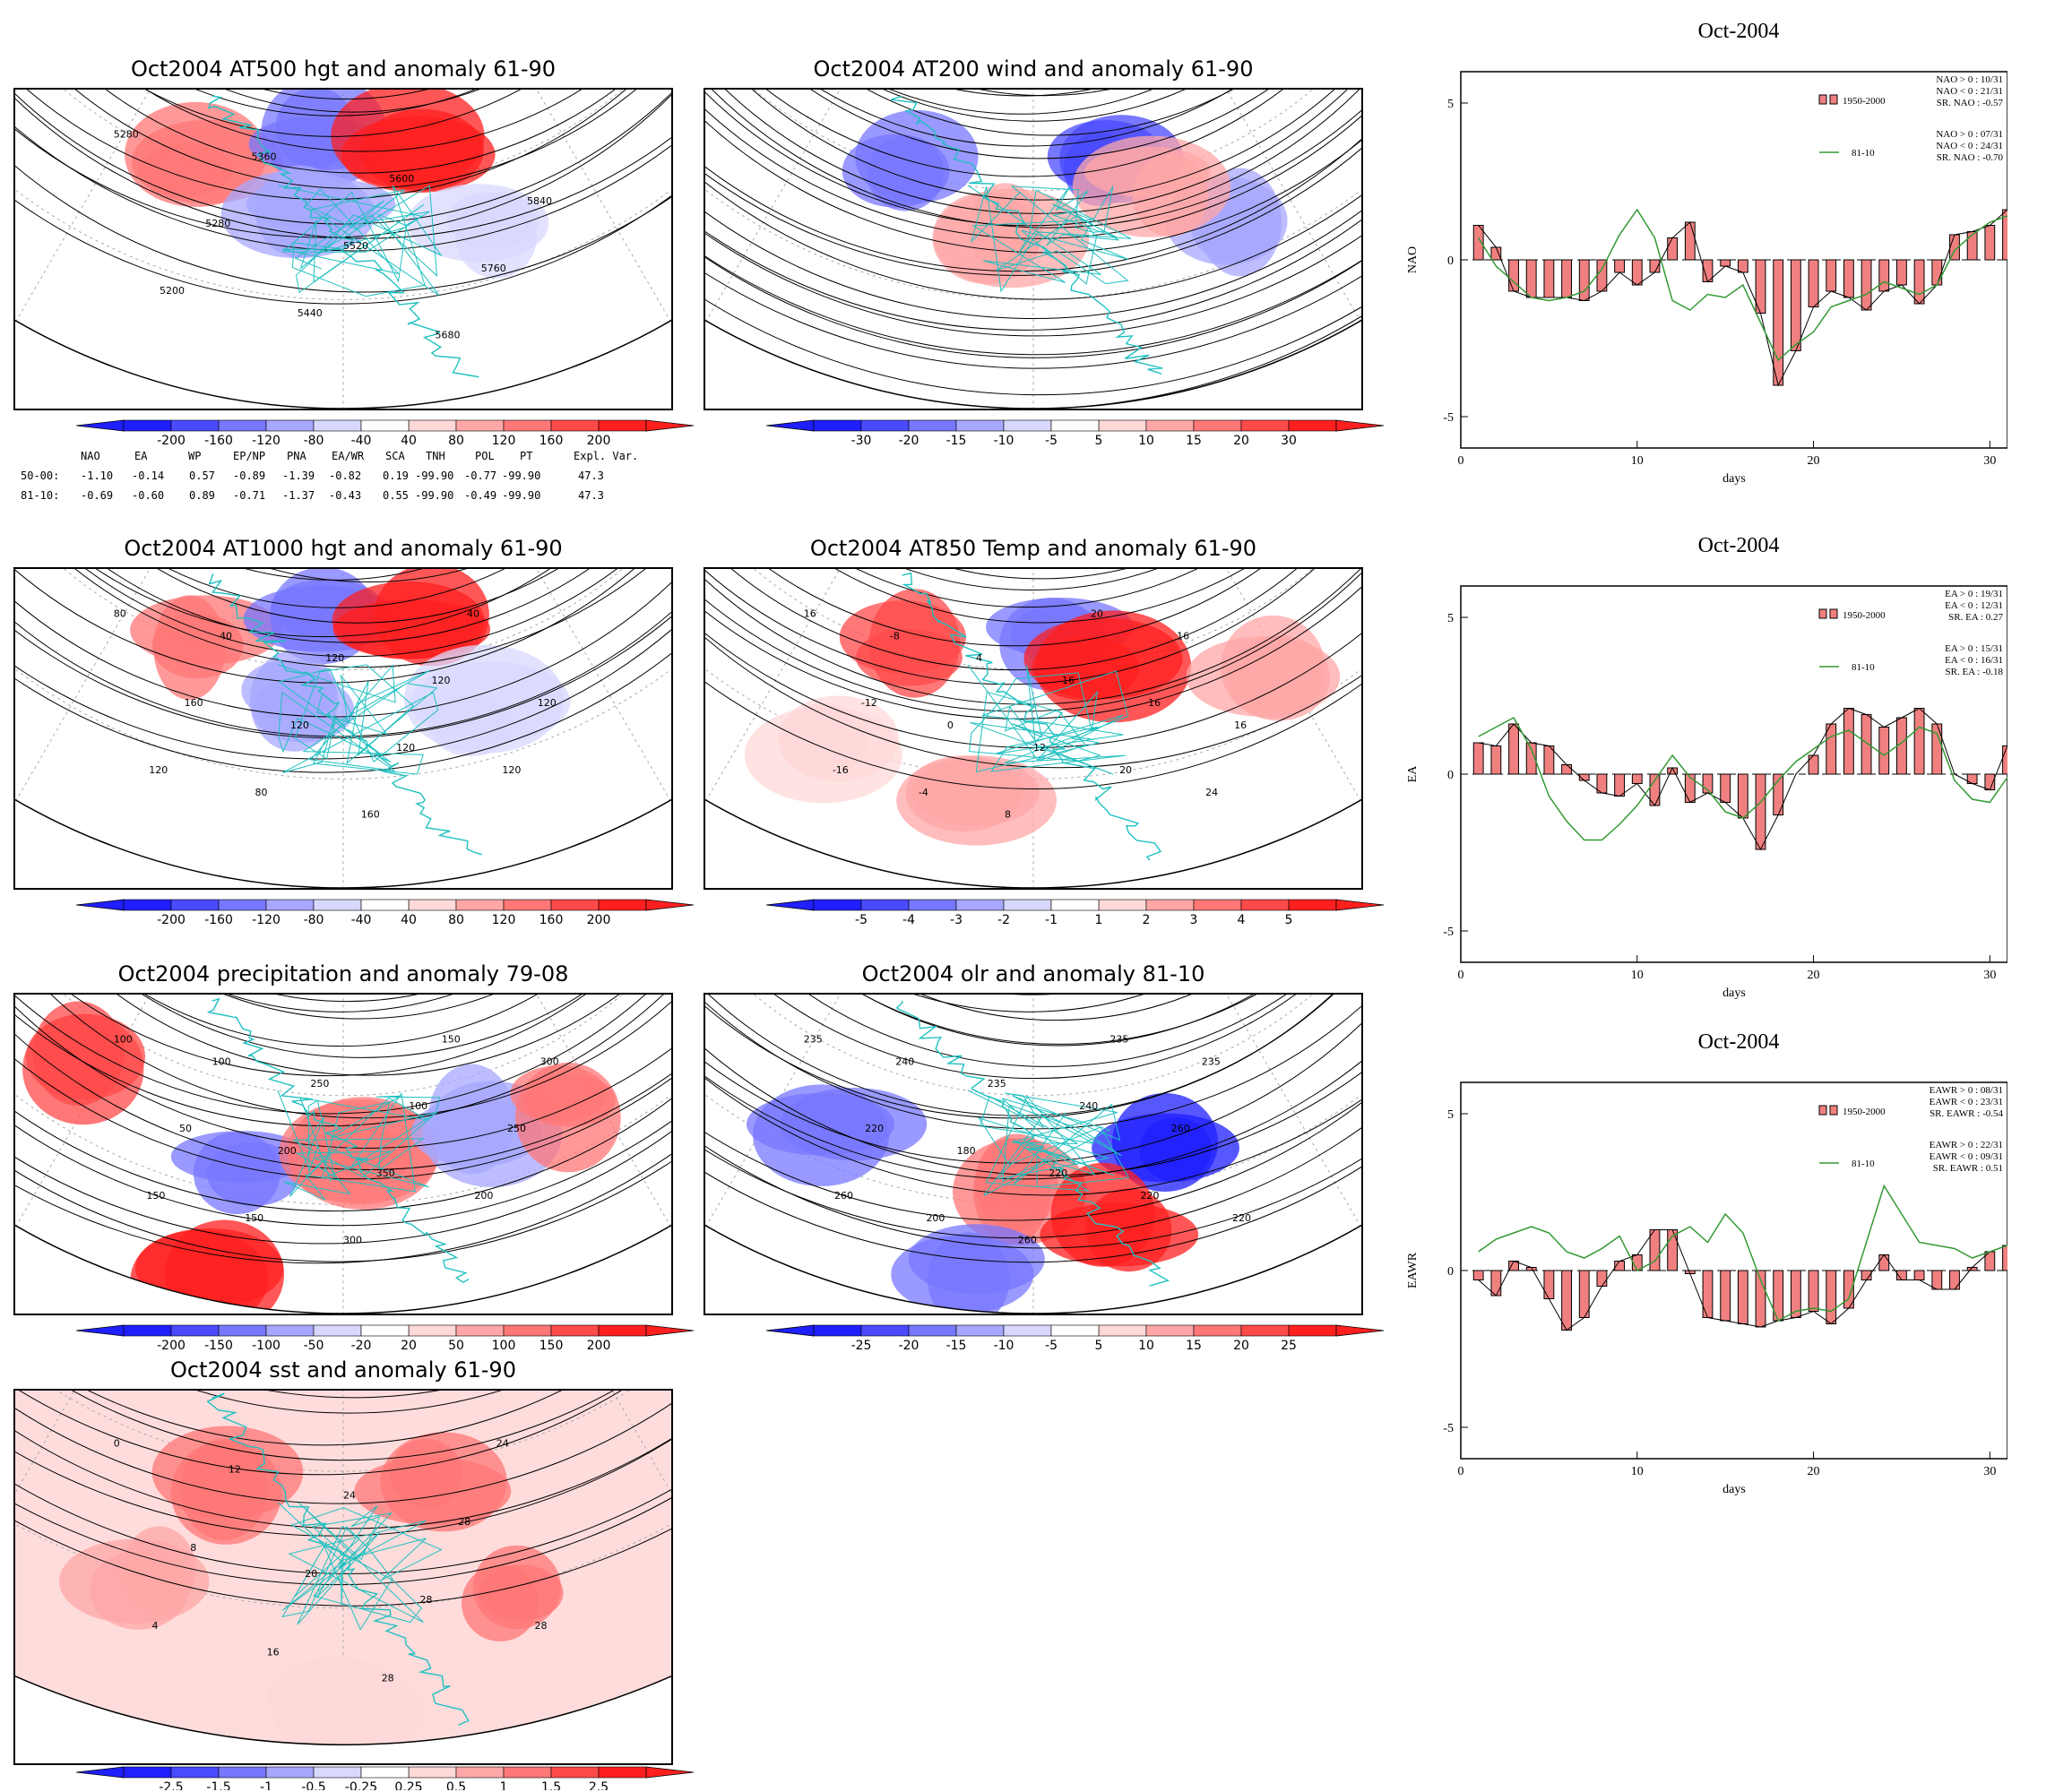  I want to click on borders, so click(359, 1146).